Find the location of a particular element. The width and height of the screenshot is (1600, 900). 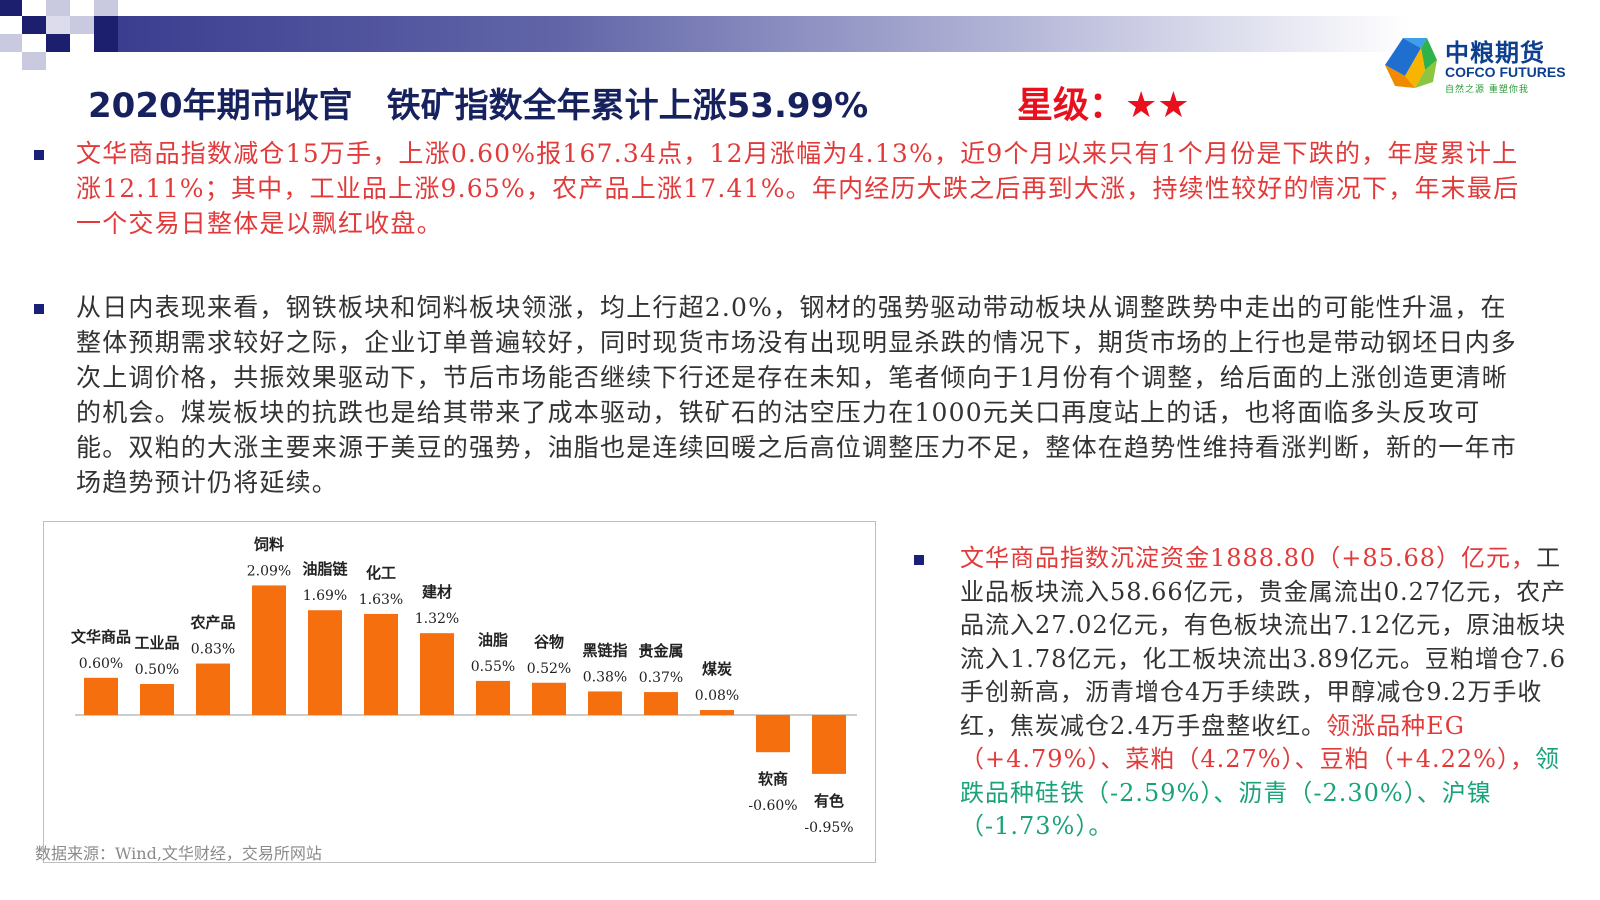

chart-value-label: 1.63% is located at coordinates (381, 600).